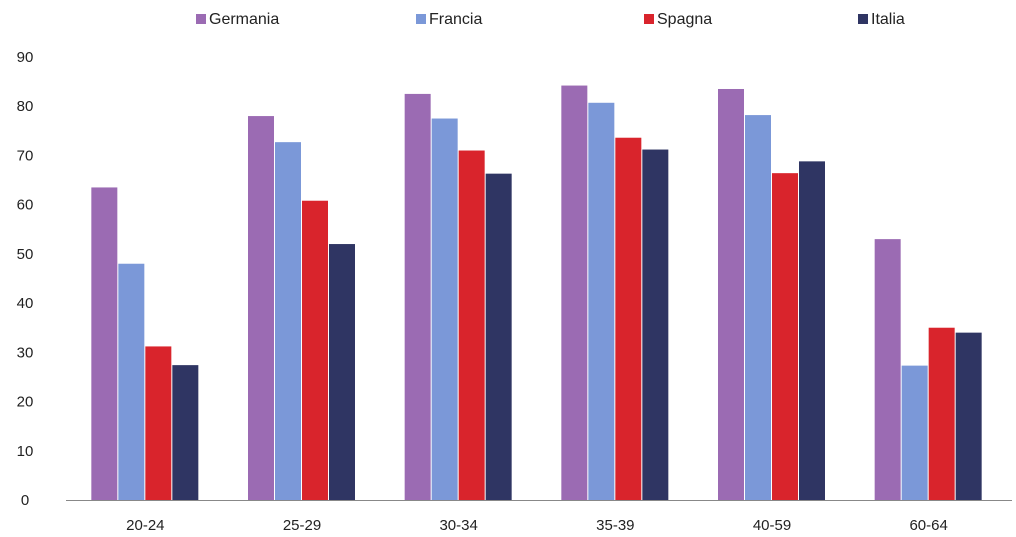 This screenshot has width=1016, height=537. Describe the element at coordinates (145, 525) in the screenshot. I see `x-tick-label: 20-24` at that location.